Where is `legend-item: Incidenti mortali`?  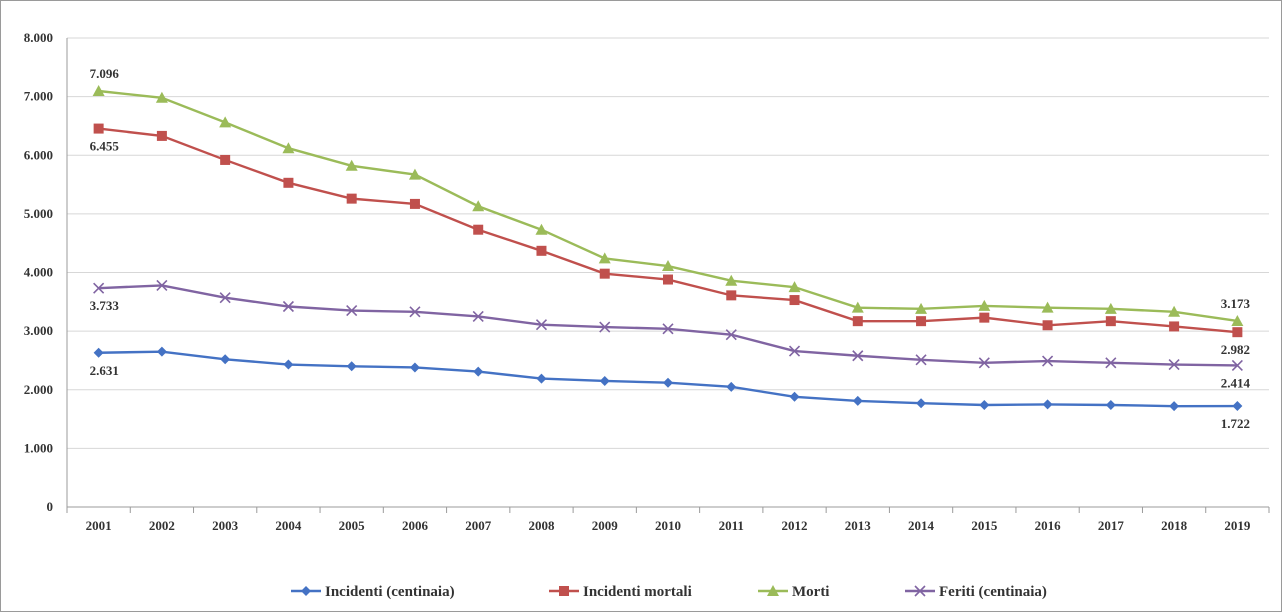 legend-item: Incidenti mortali is located at coordinates (620, 592).